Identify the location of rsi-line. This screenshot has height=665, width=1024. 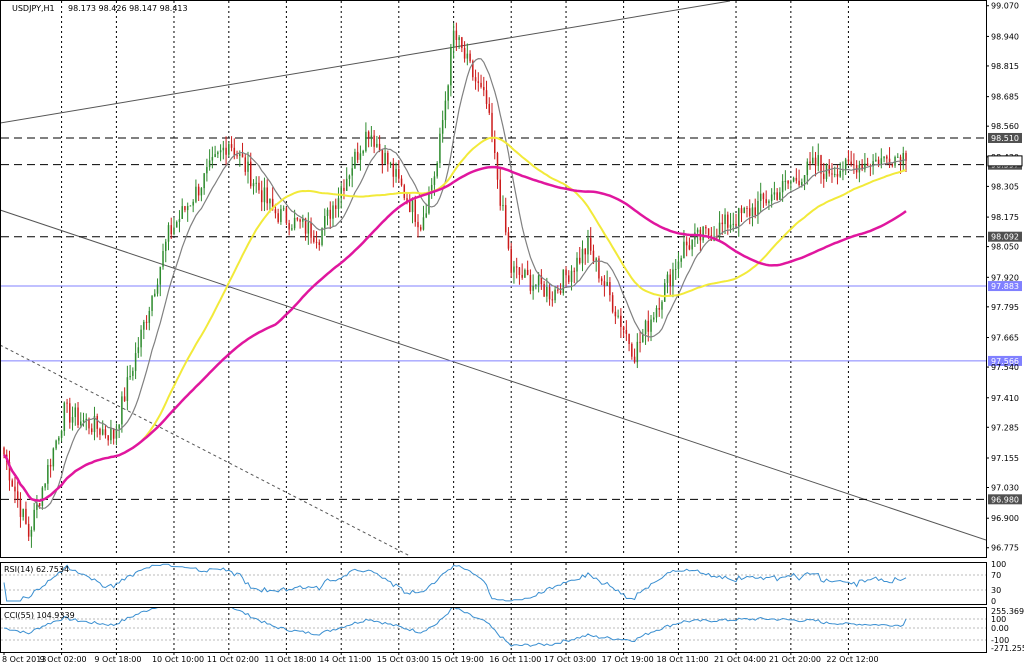
(455, 582).